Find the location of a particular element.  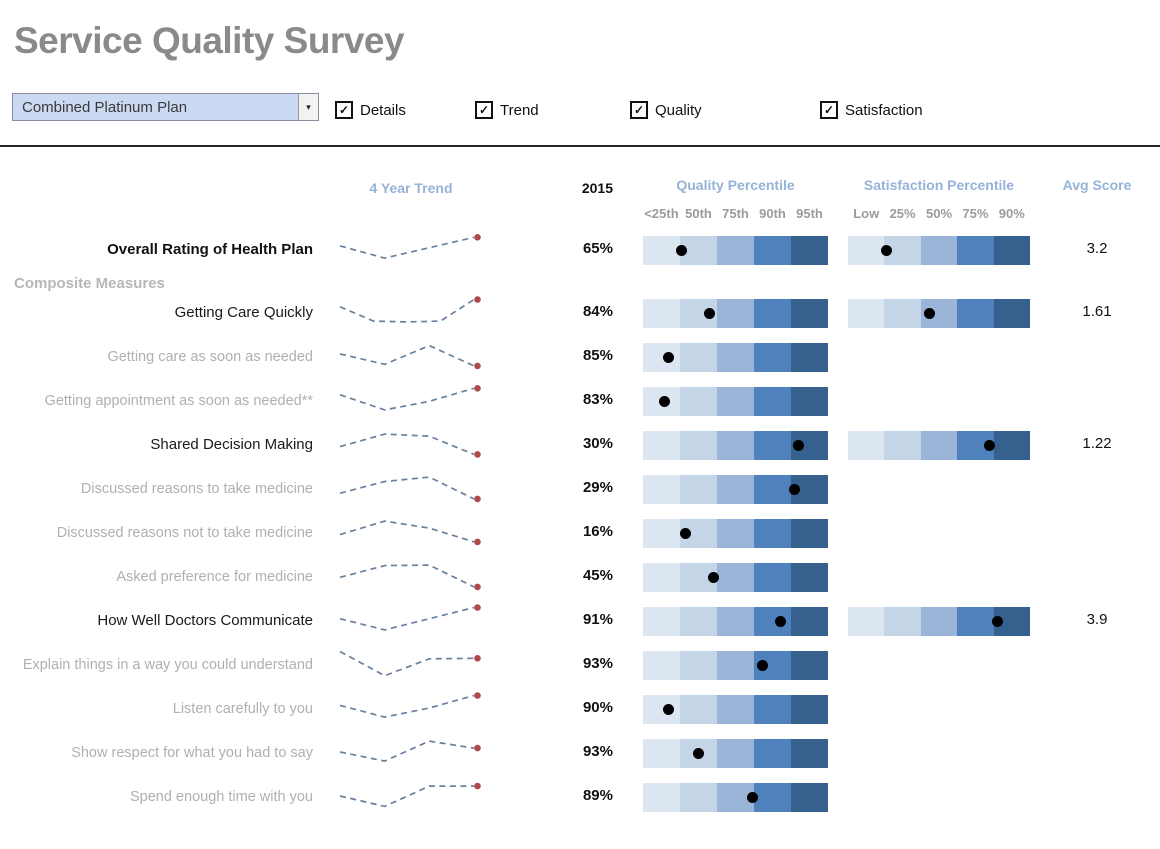

axis-tick-label: 90th is located at coordinates (772, 213).